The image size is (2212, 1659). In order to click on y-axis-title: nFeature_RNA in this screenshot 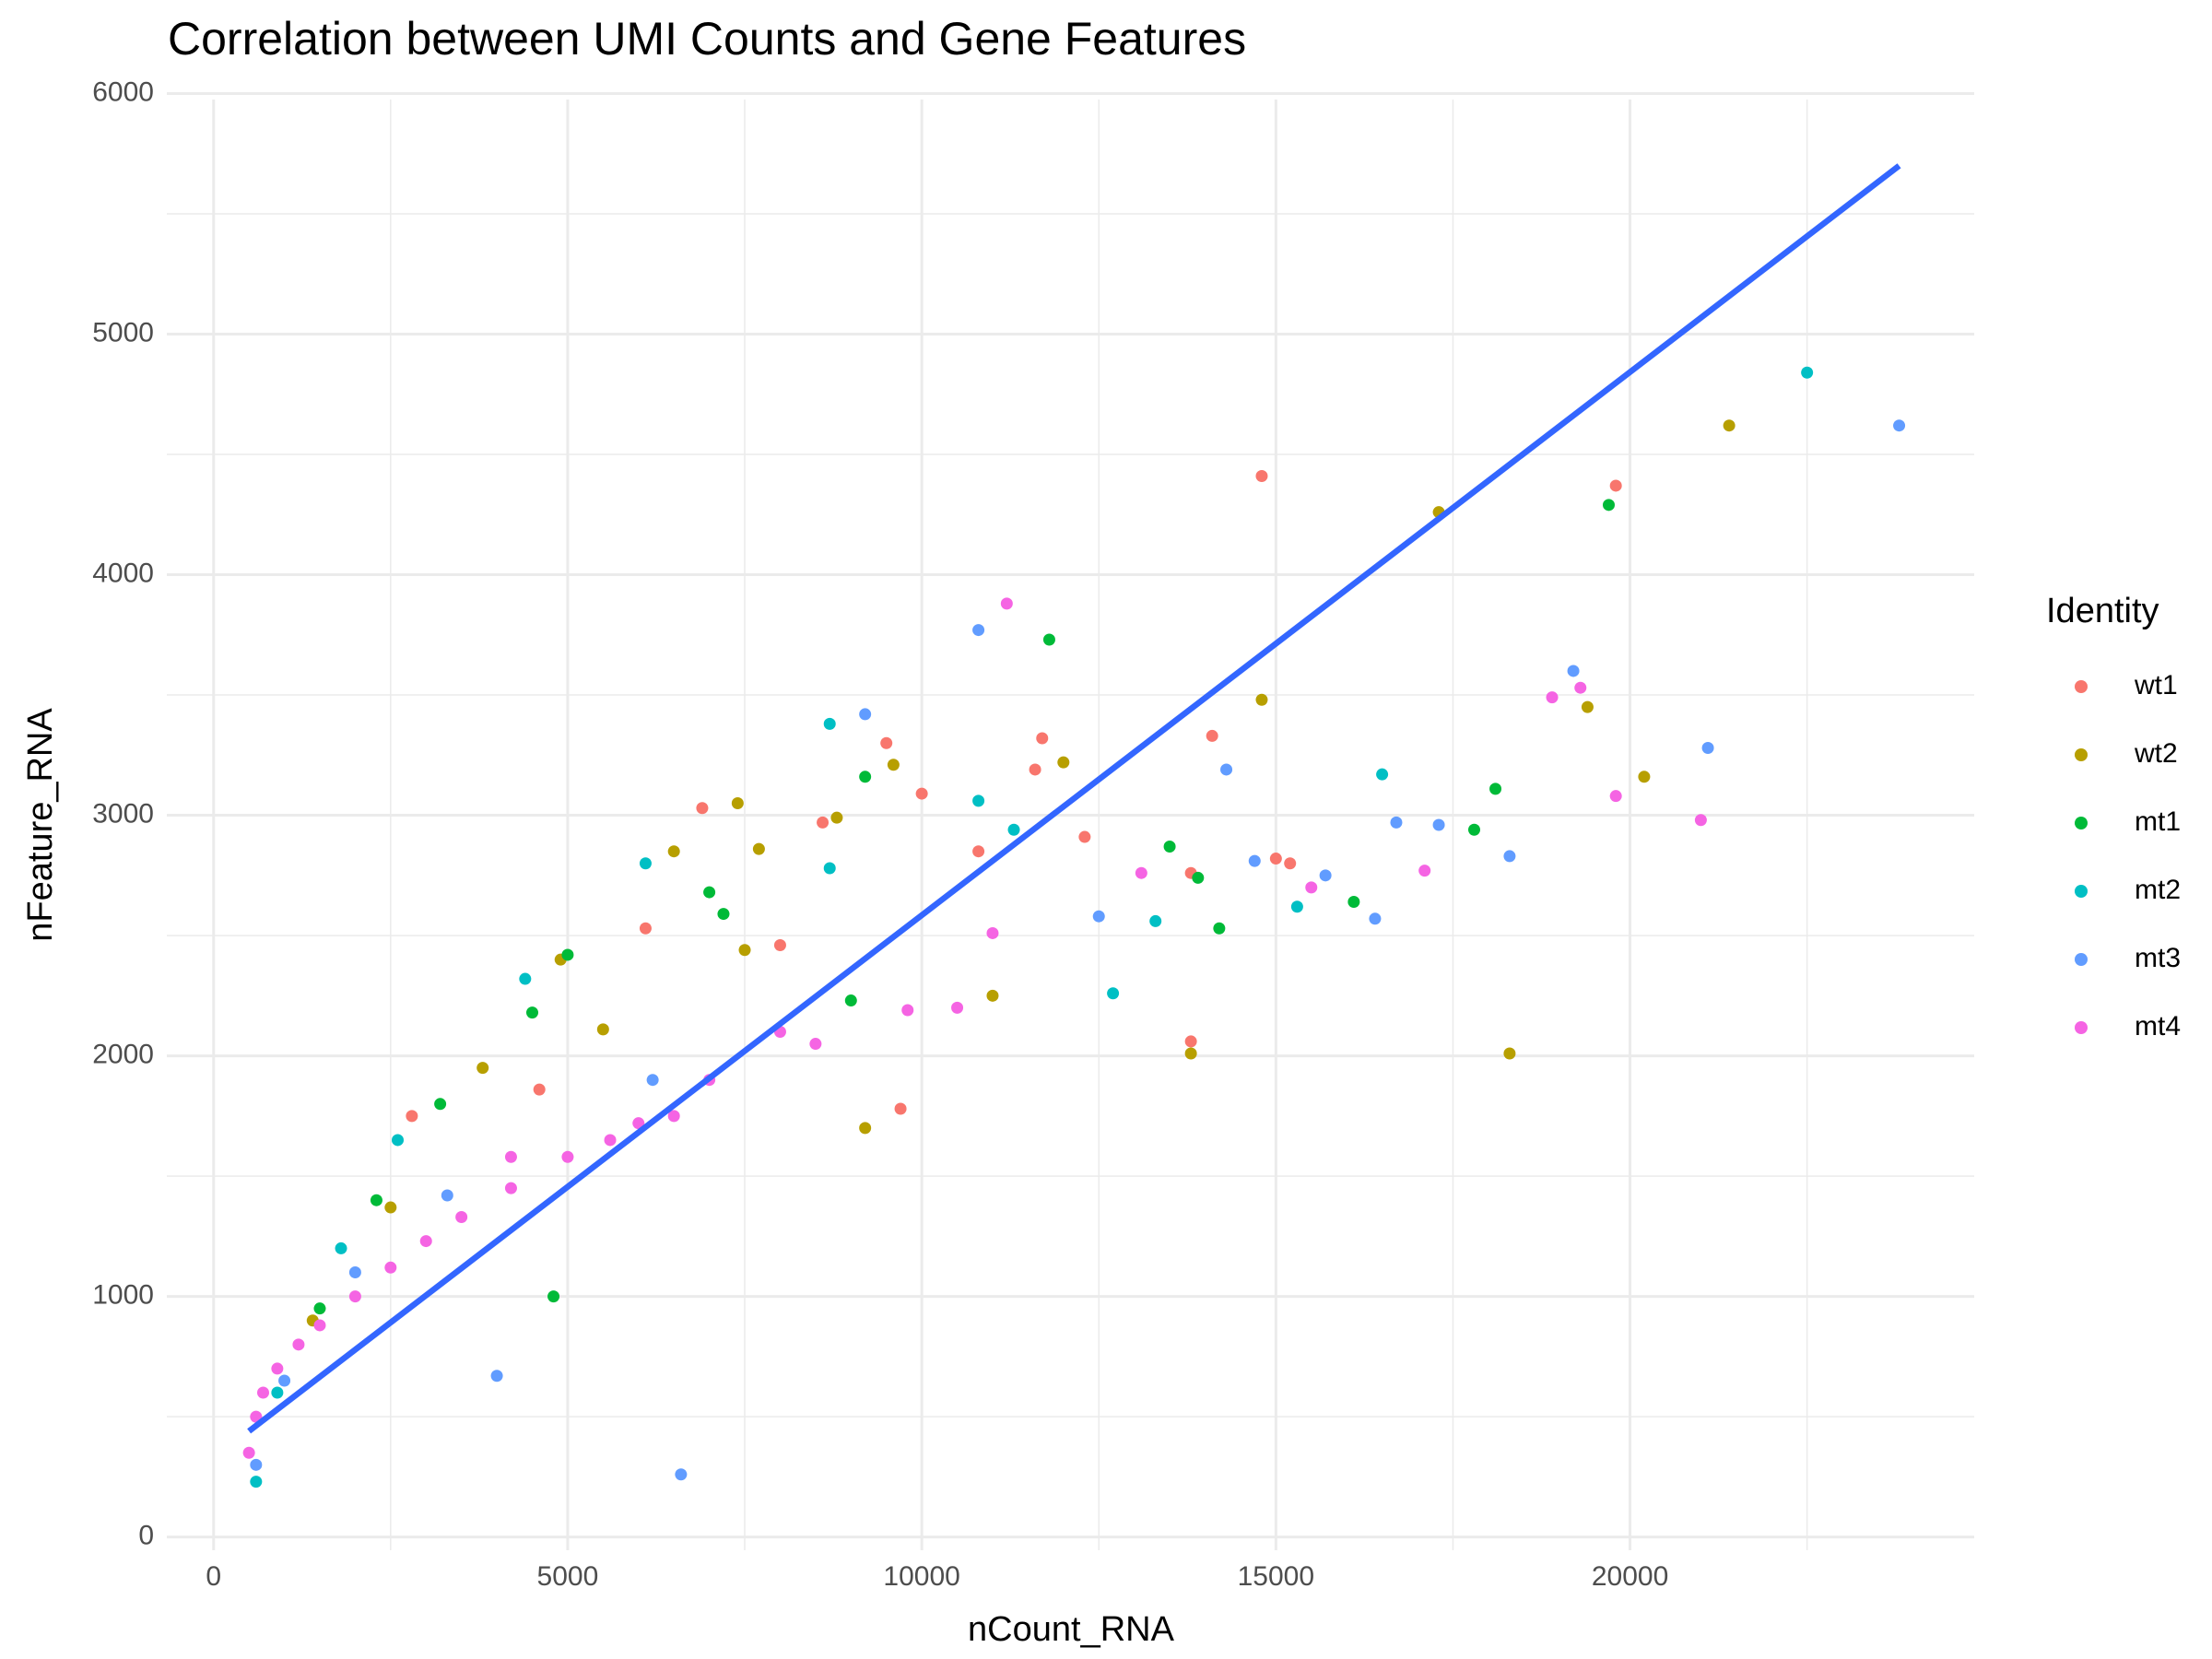, I will do `click(40, 825)`.